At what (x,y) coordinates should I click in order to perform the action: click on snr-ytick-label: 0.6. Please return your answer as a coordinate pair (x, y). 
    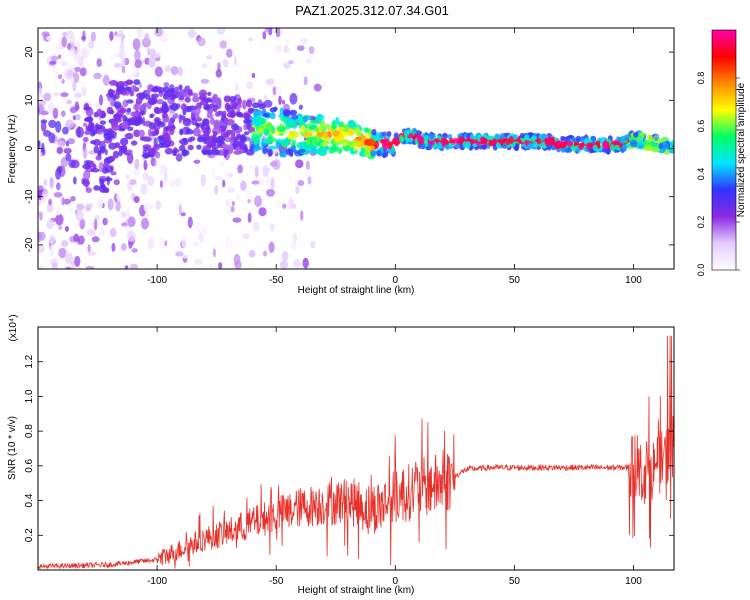
    Looking at the image, I should click on (29, 465).